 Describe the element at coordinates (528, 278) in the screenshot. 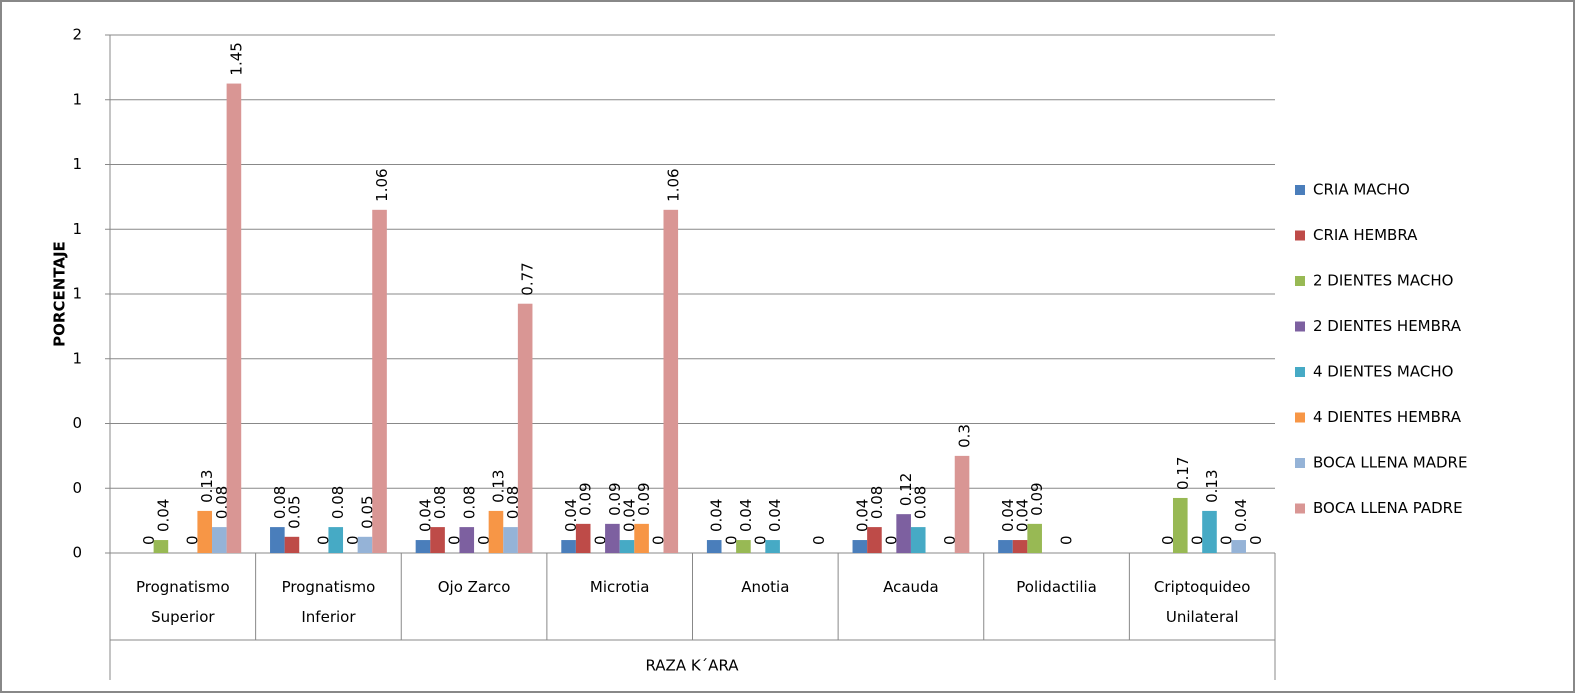

I see `data-label: 0.77` at that location.